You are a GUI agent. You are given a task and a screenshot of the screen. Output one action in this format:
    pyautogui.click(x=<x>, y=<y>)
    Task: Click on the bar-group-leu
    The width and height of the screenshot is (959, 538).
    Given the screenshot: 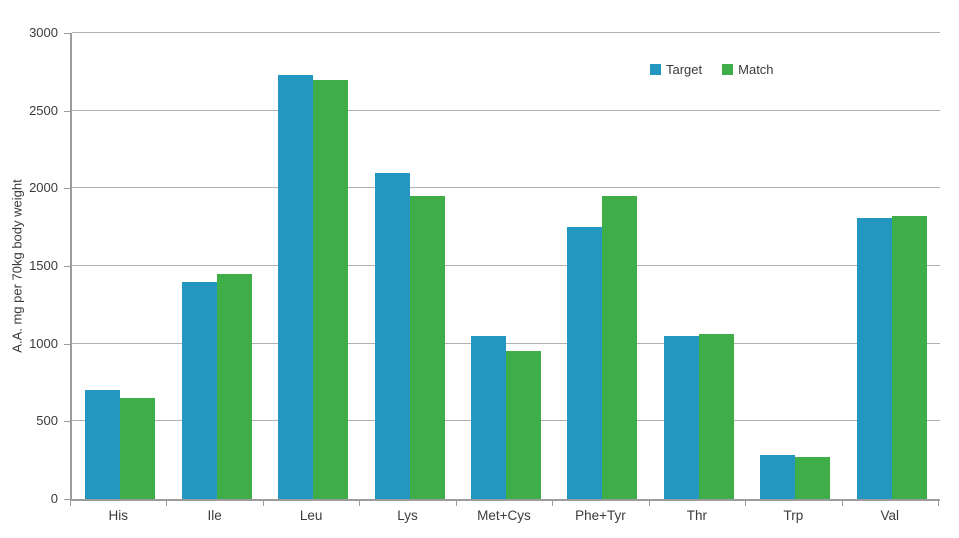 What is the action you would take?
    pyautogui.click(x=313, y=266)
    